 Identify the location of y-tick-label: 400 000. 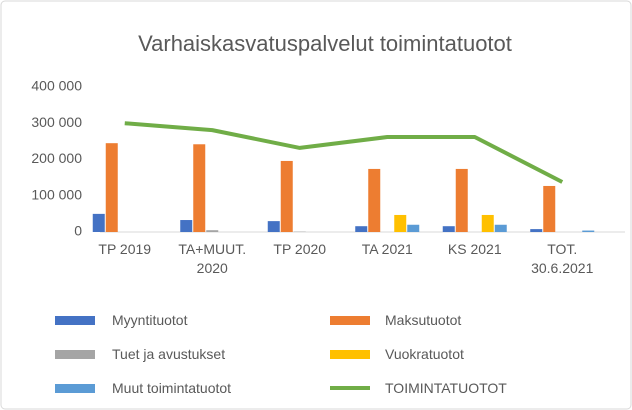
(56, 86).